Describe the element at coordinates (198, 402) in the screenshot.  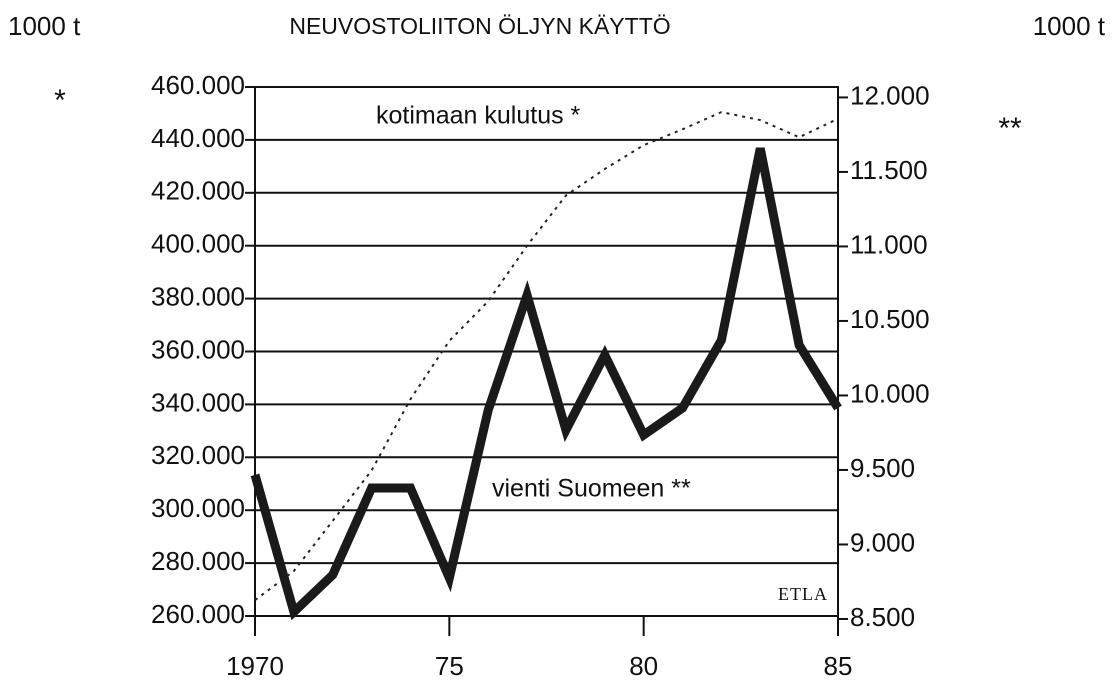
I see `y-tick-label: 340.000` at that location.